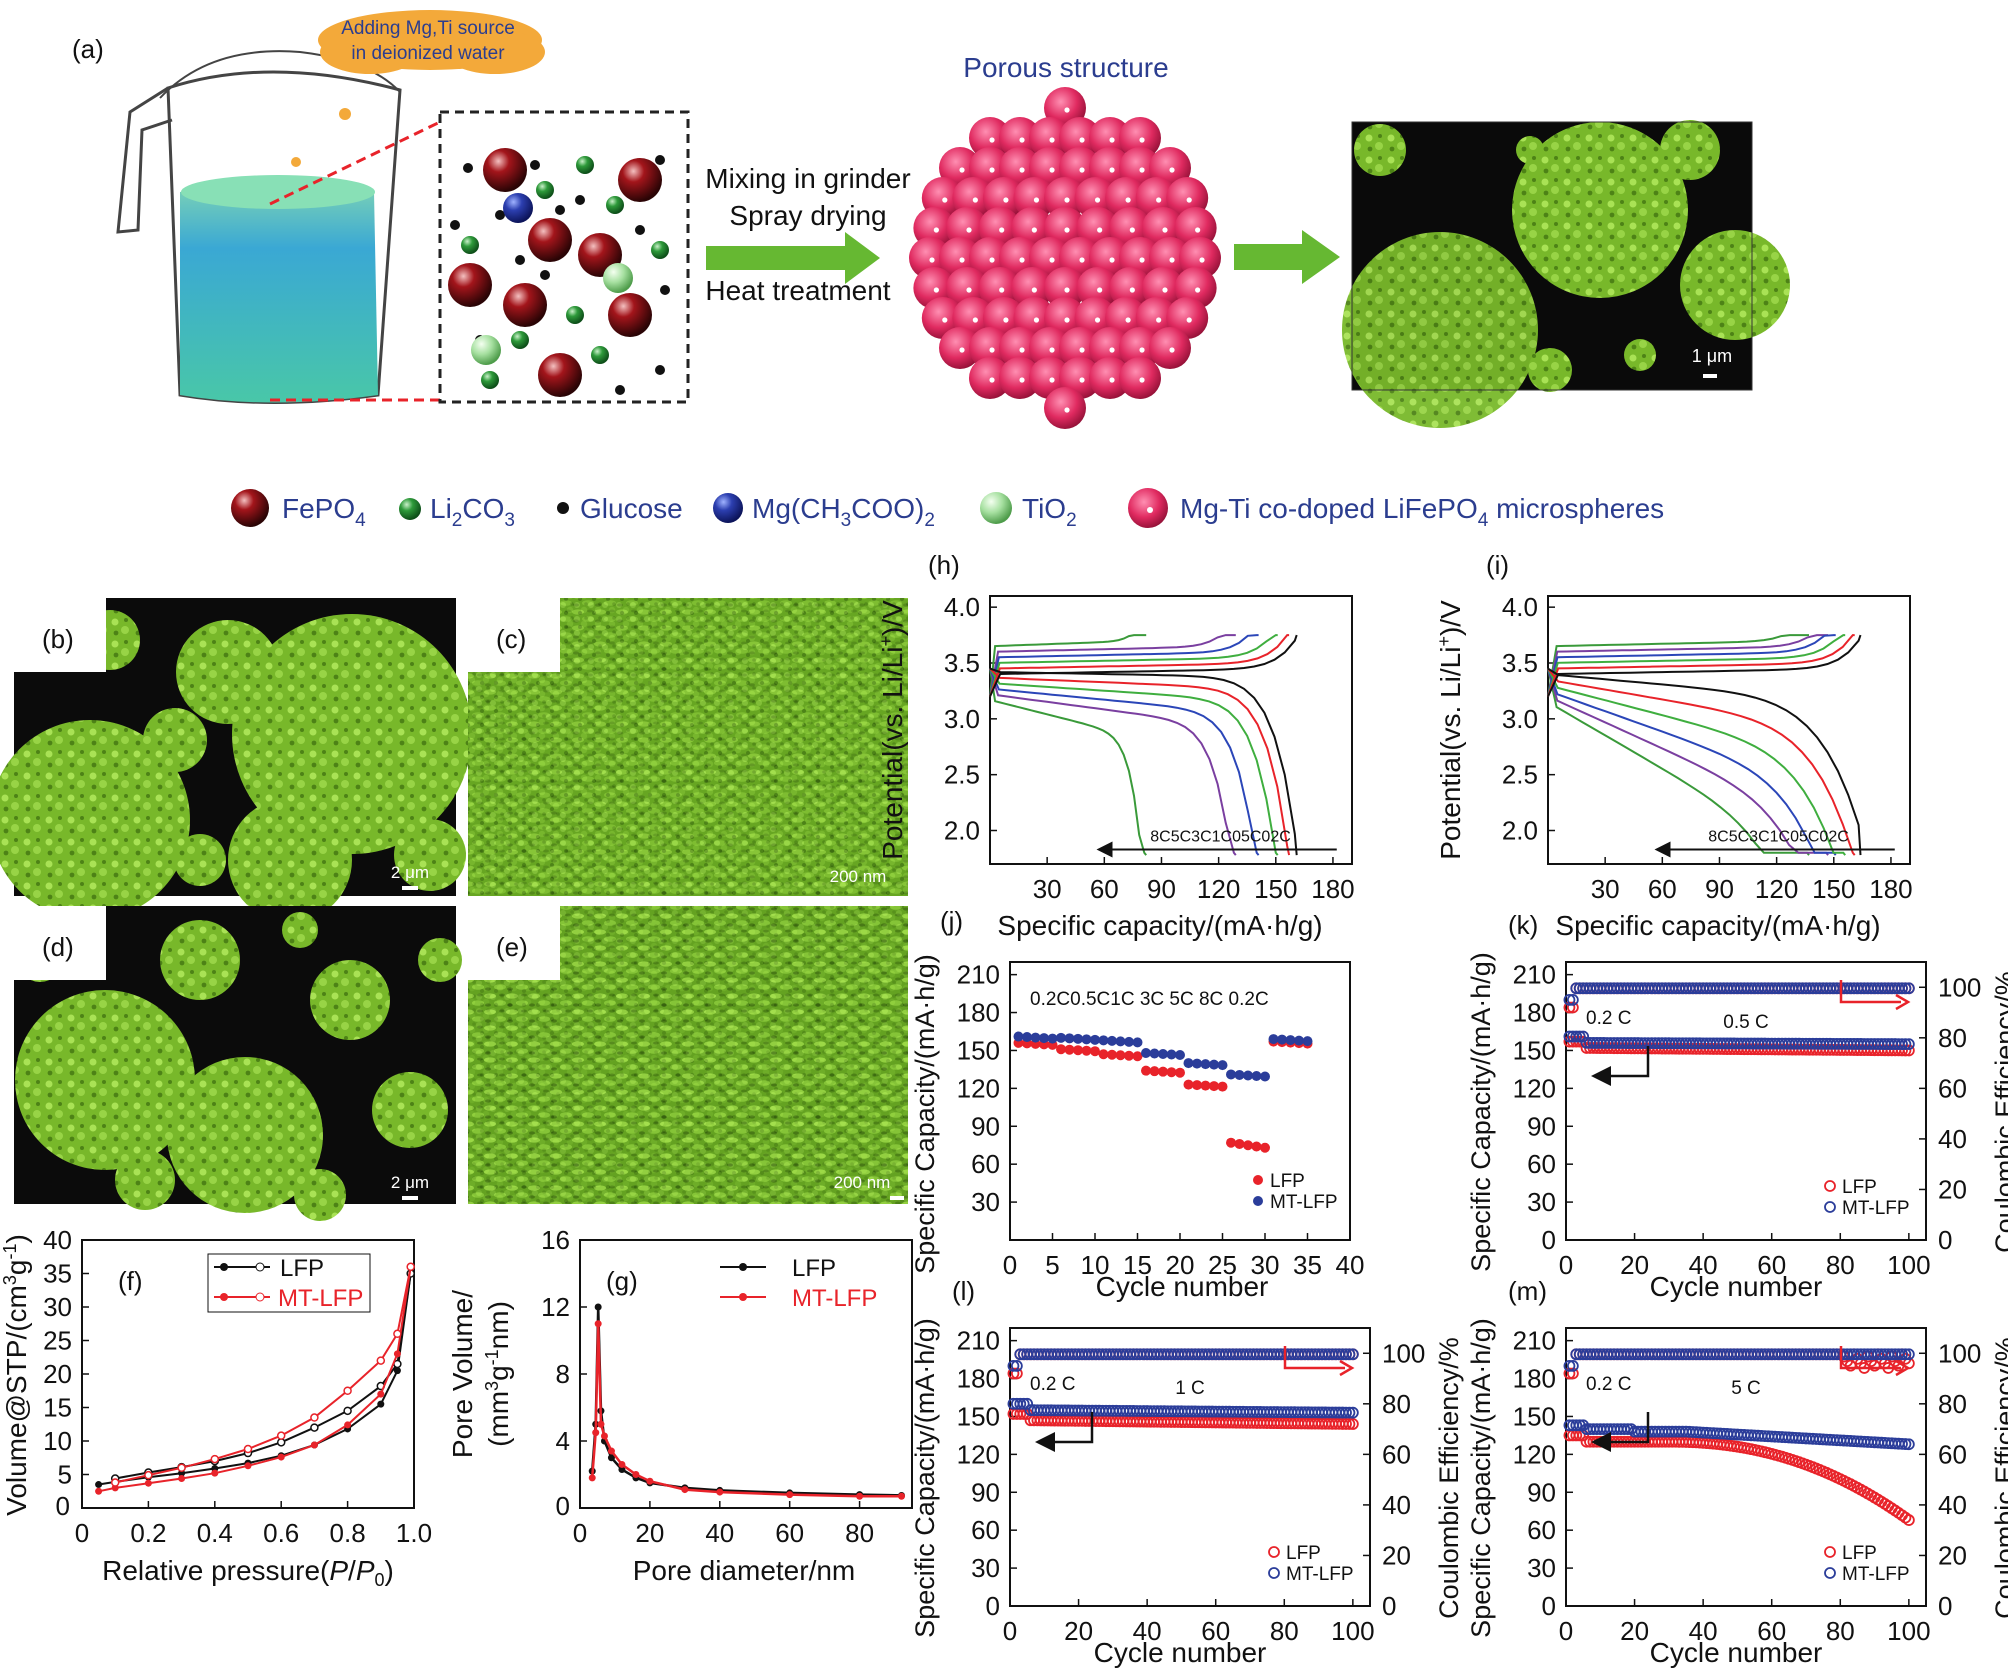 The height and width of the screenshot is (1669, 2008). I want to click on y2-tick-label: 40, so click(1952, 1505).